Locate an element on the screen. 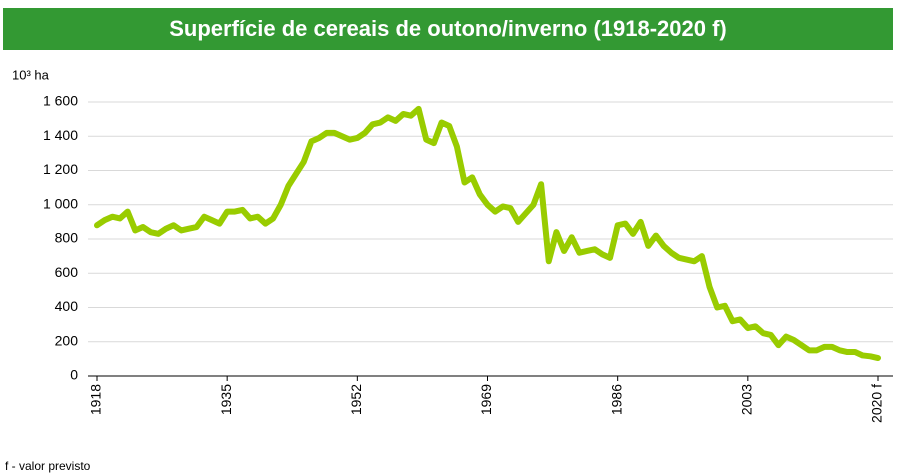 This screenshot has width=897, height=476. x-tick-label: 2003 is located at coordinates (747, 399).